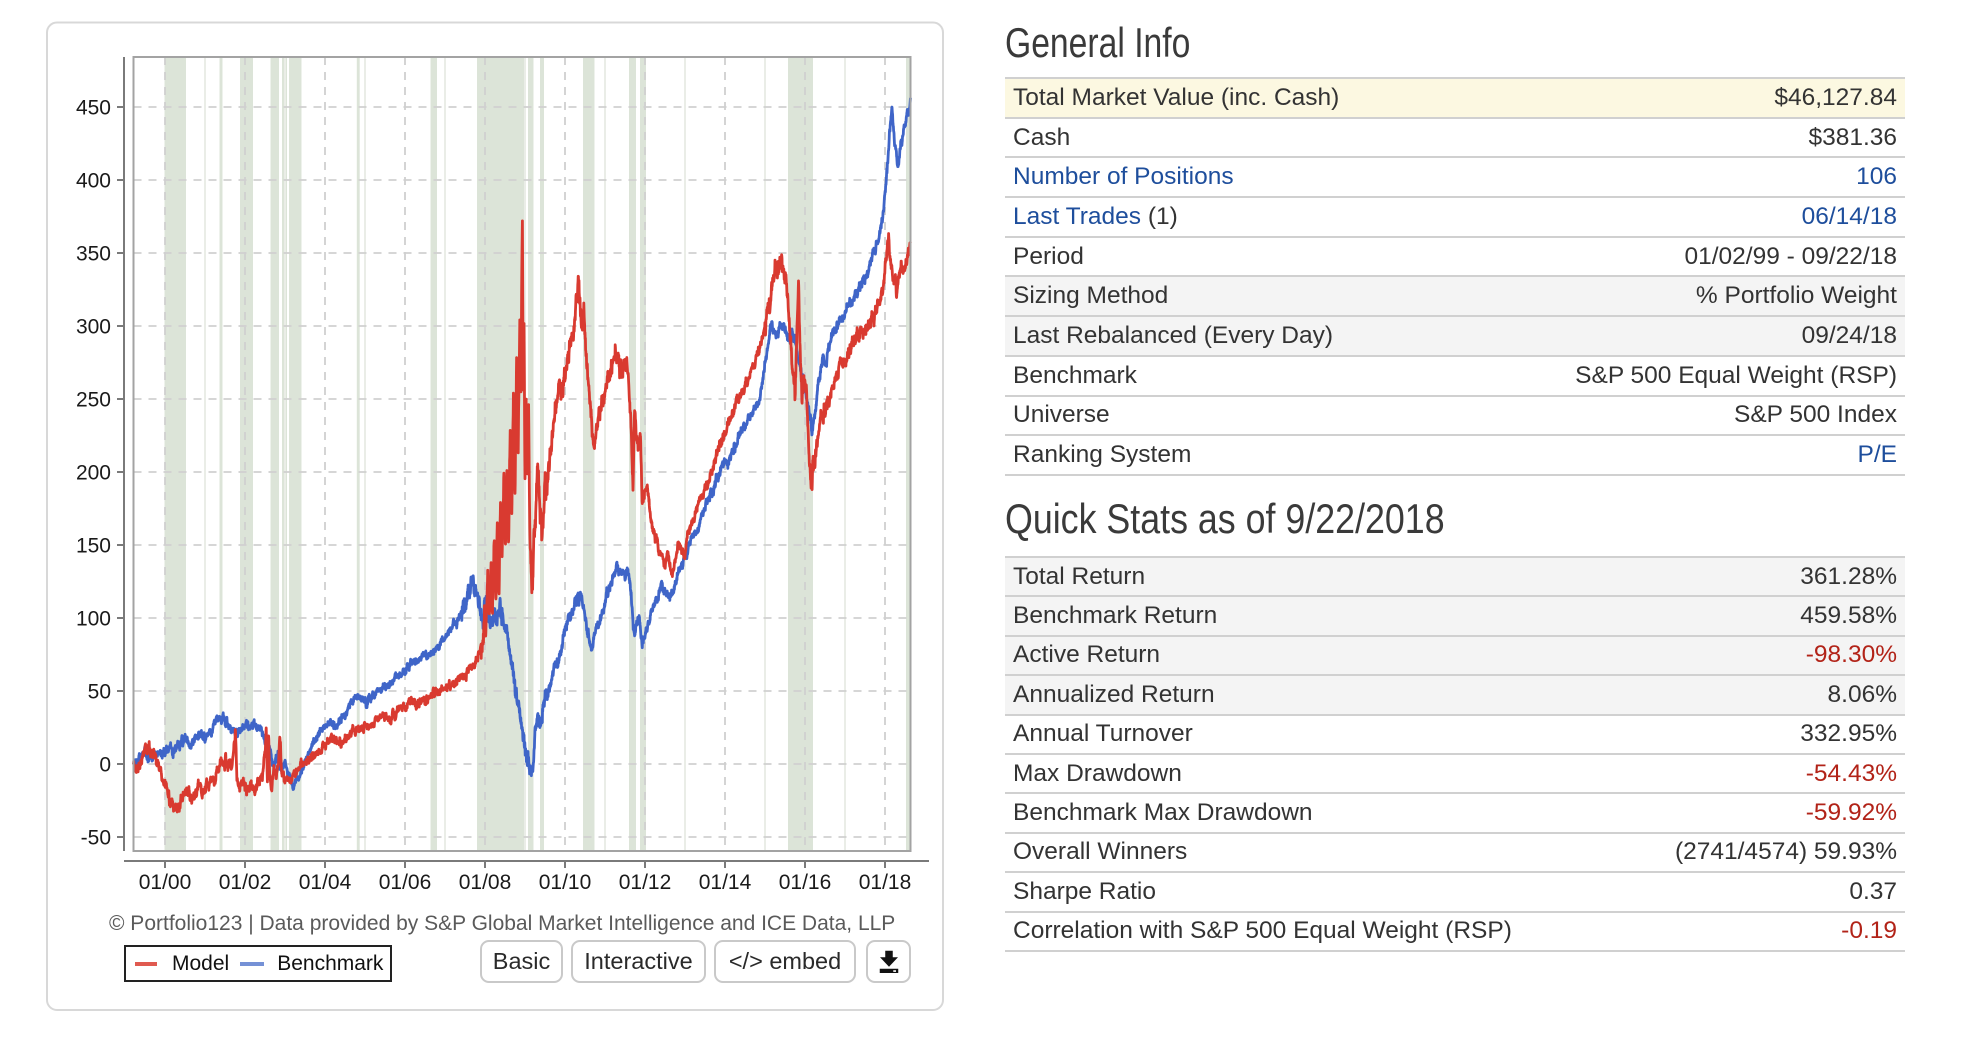  What do you see at coordinates (165, 882) in the screenshot?
I see `svg-text: 01/00` at bounding box center [165, 882].